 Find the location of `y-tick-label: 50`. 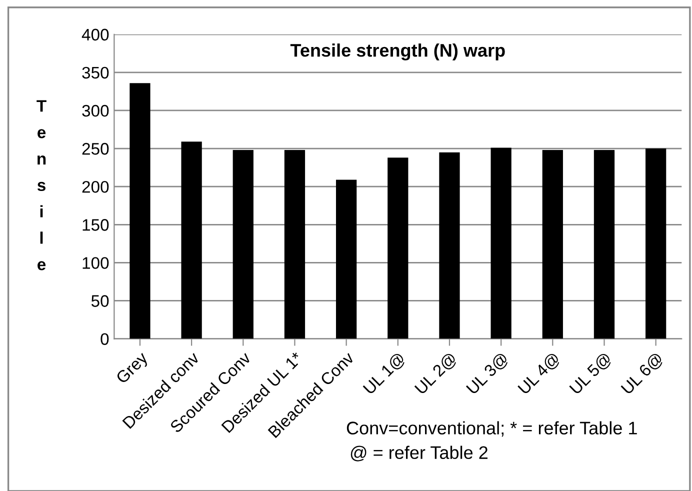

y-tick-label: 50 is located at coordinates (100, 301).